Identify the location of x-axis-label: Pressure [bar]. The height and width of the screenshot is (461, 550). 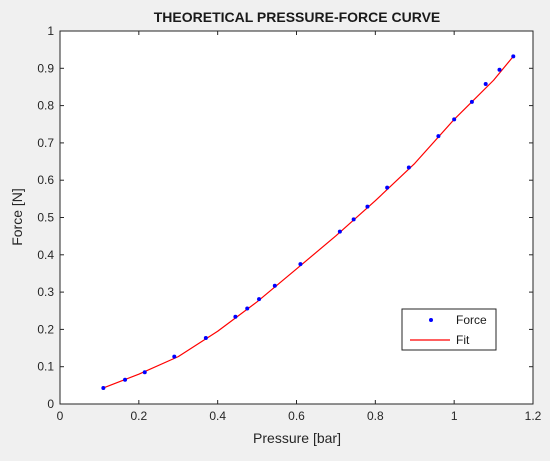
(297, 438).